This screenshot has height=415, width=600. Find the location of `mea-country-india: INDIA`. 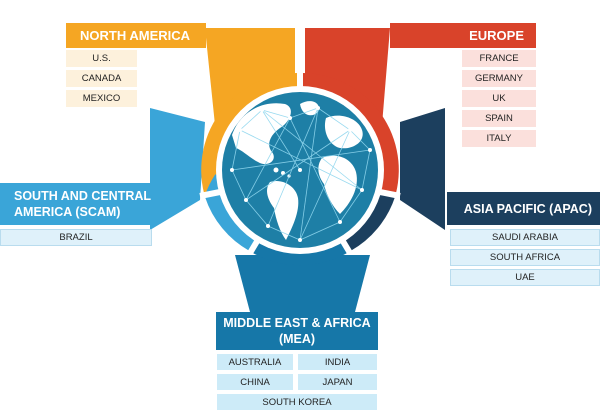

mea-country-india: INDIA is located at coordinates (337, 362).